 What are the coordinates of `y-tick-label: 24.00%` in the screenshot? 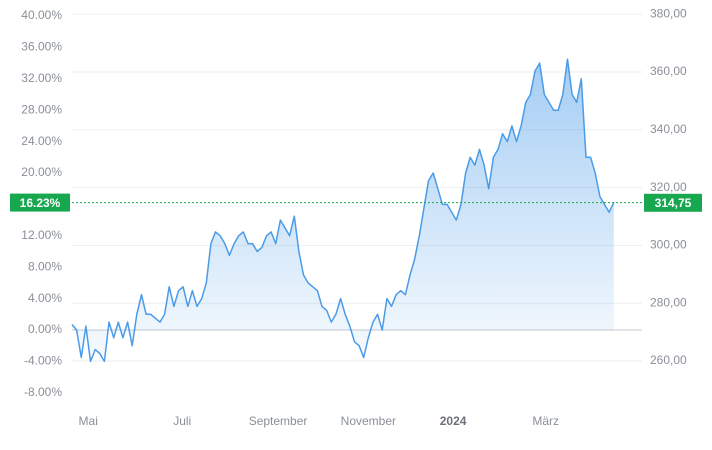 It's located at (41, 141).